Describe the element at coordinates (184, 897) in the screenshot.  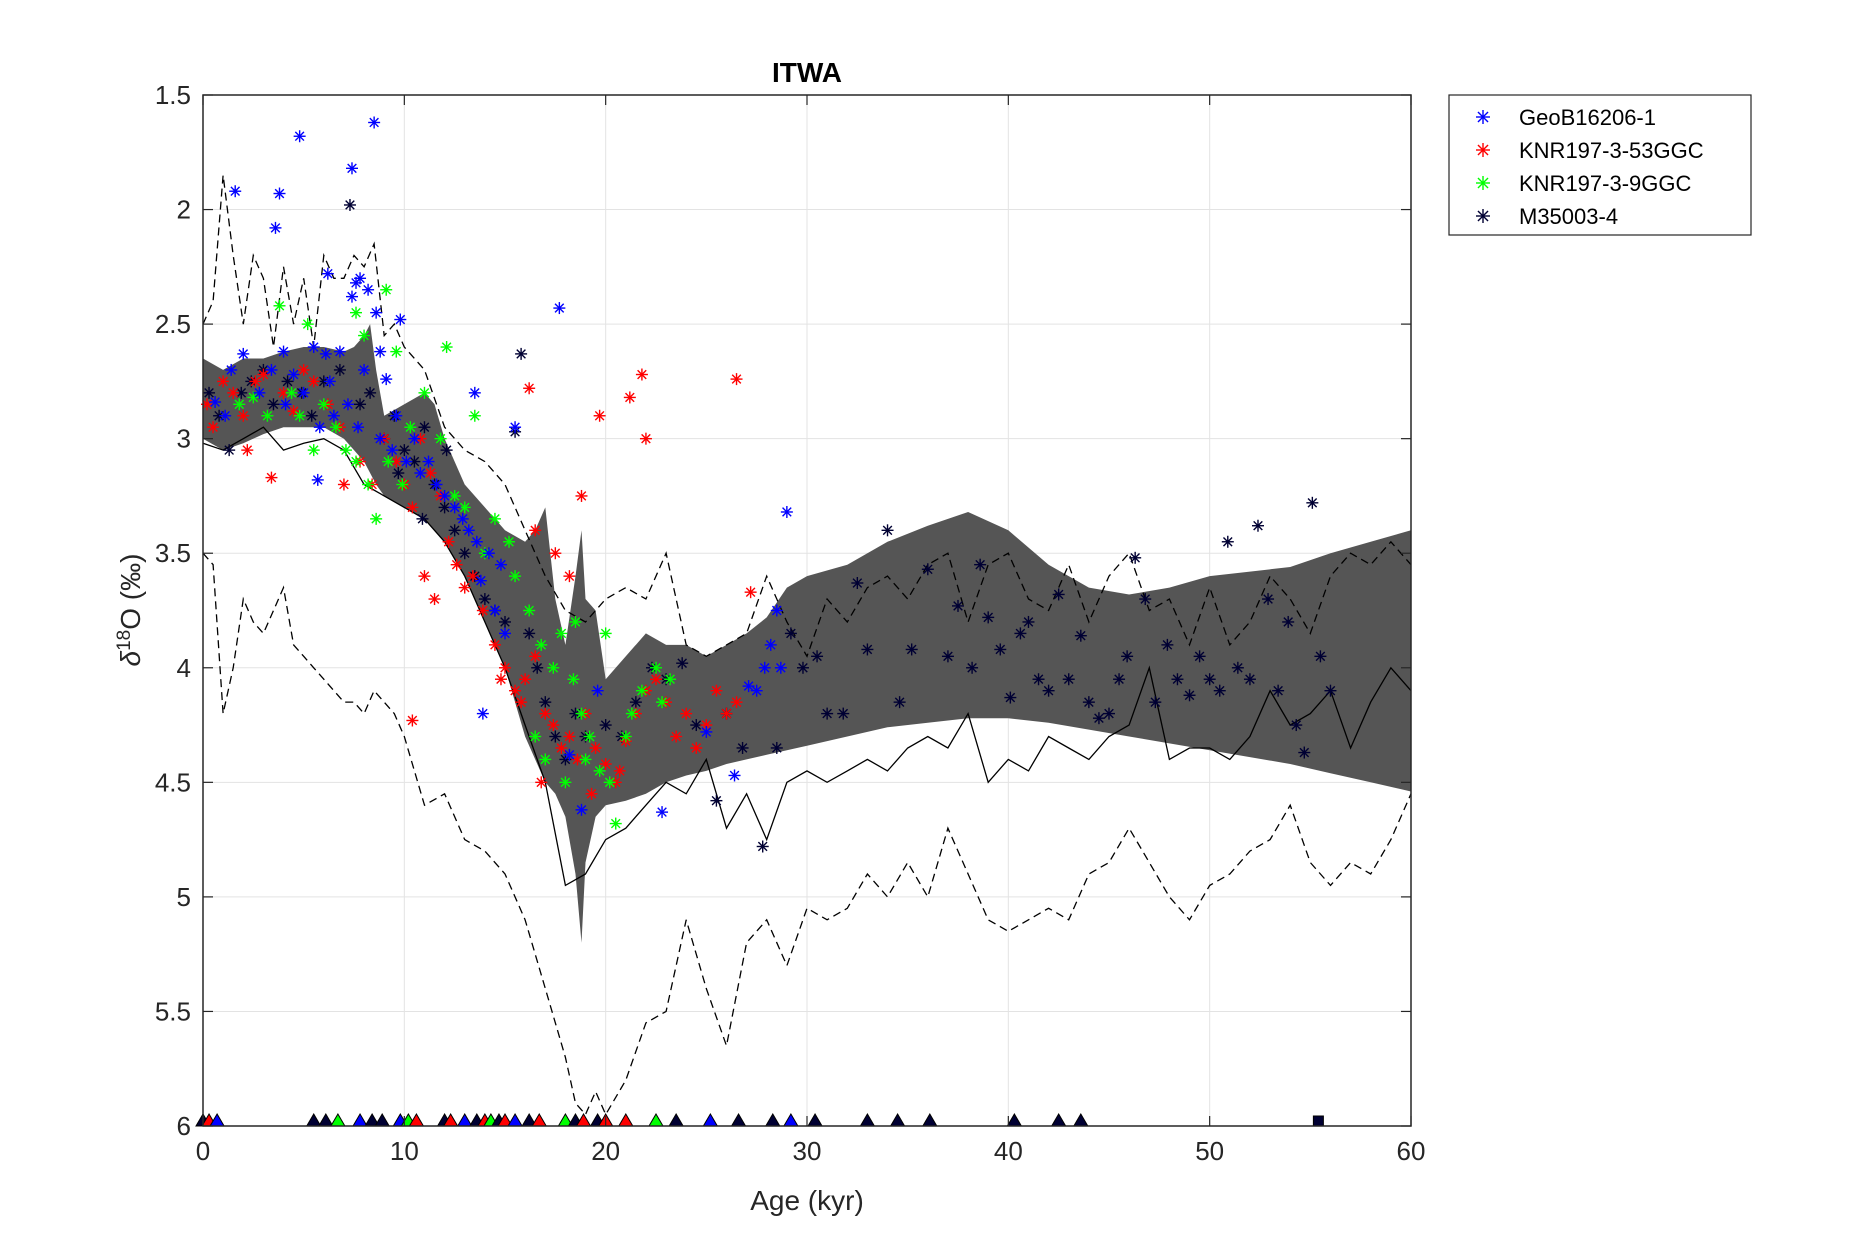
I see `y-tick-label: 5` at that location.